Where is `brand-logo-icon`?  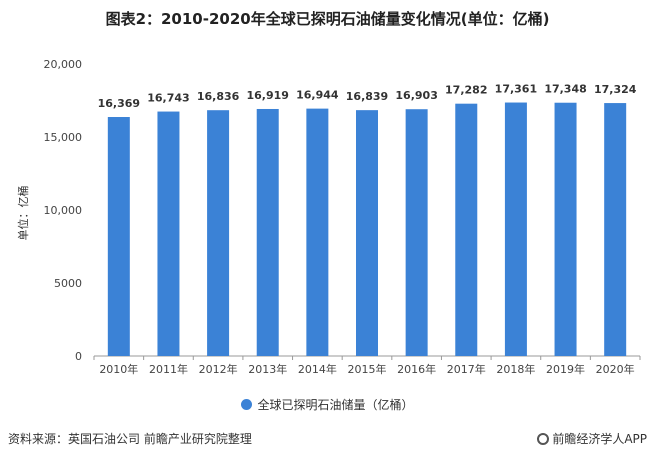 brand-logo-icon is located at coordinates (543, 439).